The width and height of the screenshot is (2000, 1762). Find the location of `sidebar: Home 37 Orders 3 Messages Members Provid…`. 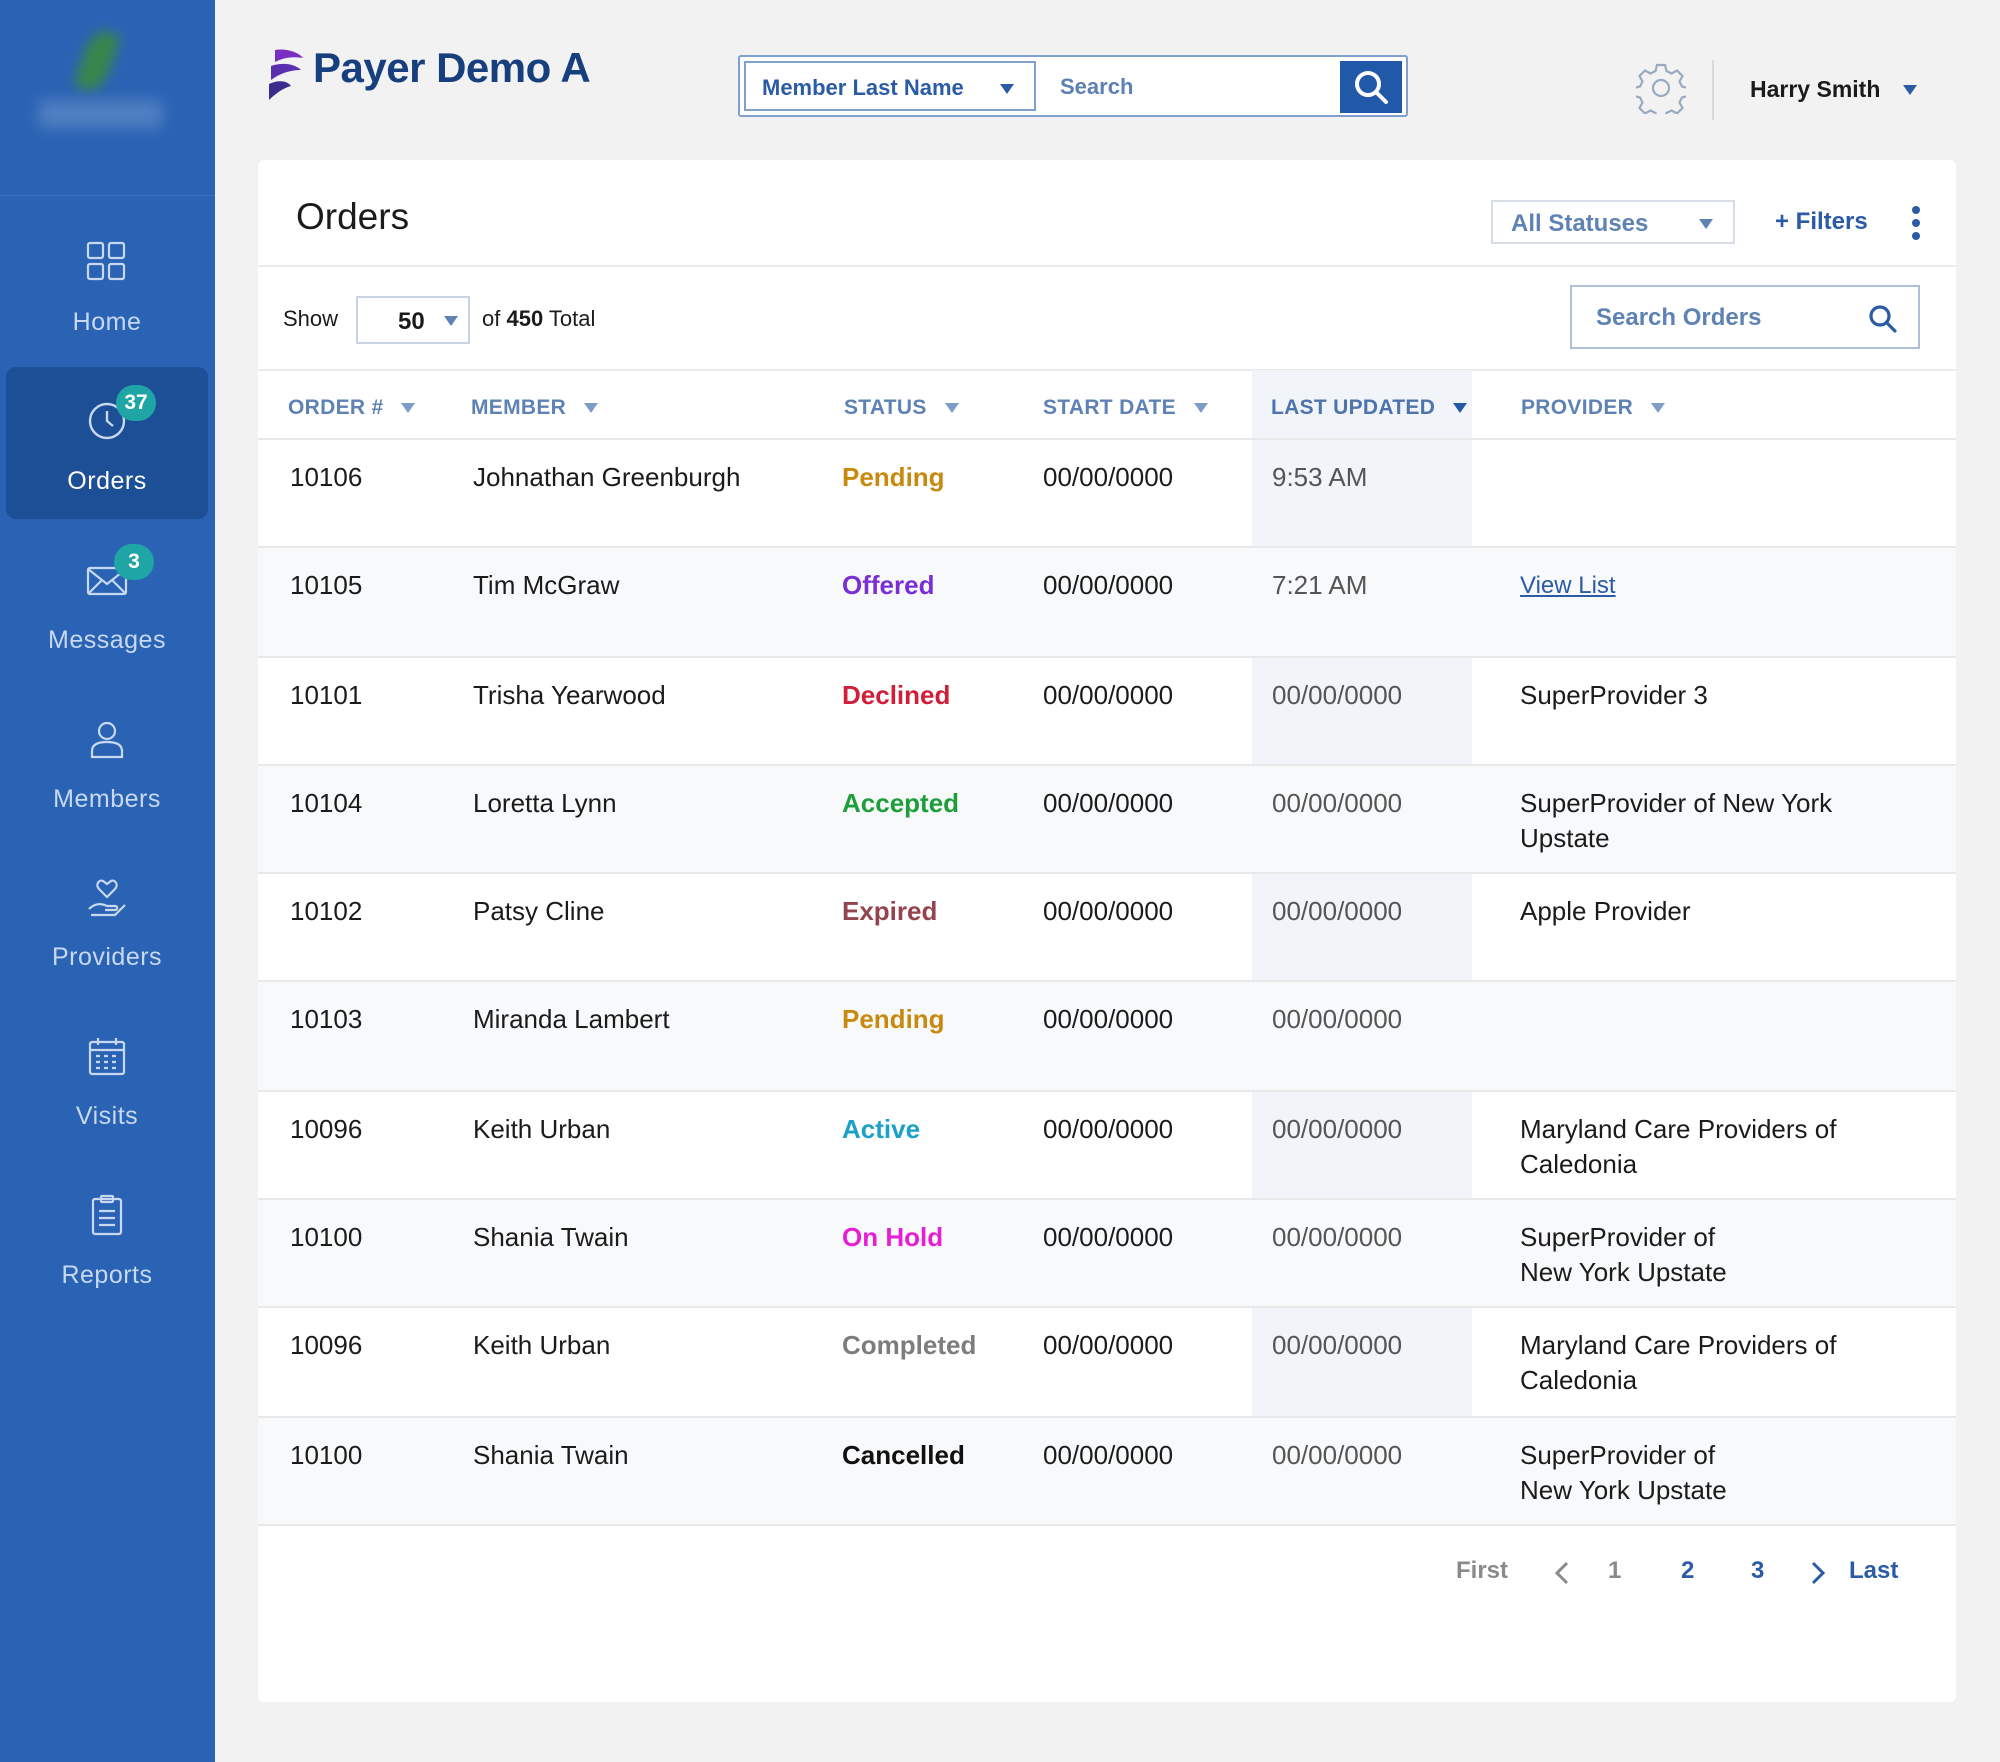

sidebar: Home 37 Orders 3 Messages Members Provid… is located at coordinates (107, 881).